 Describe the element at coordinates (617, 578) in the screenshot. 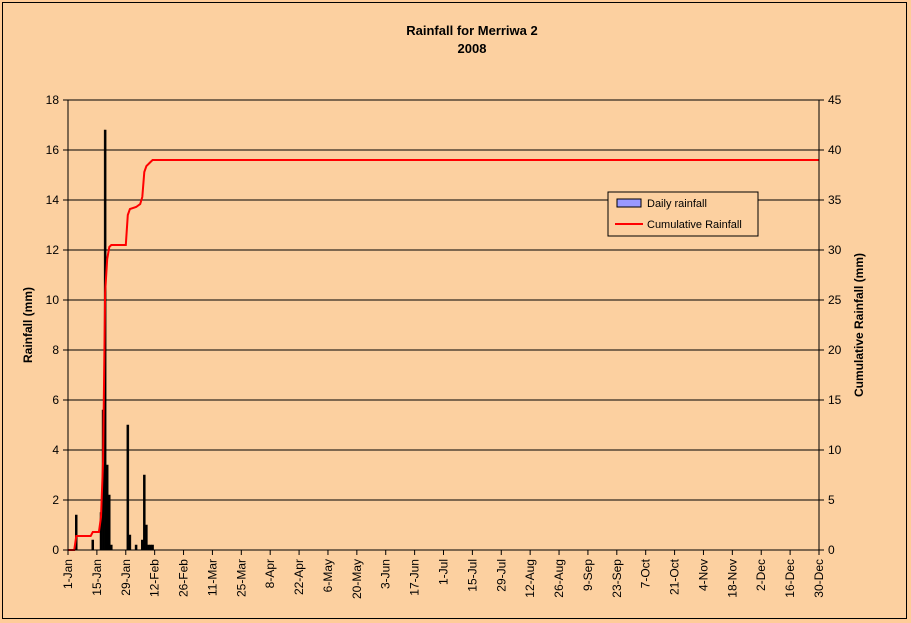

I see `x-tick-label: 23-Sep` at that location.